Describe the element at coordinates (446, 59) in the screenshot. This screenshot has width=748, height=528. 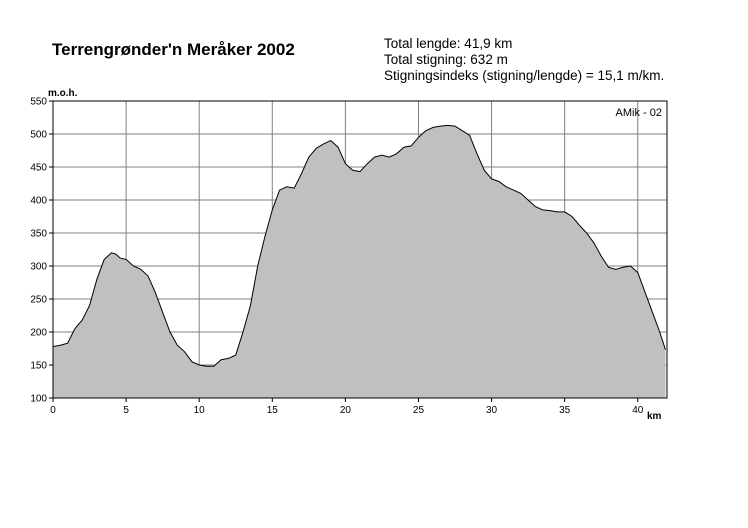
I see `stat-total-climb: Total stigning: 632 m` at that location.